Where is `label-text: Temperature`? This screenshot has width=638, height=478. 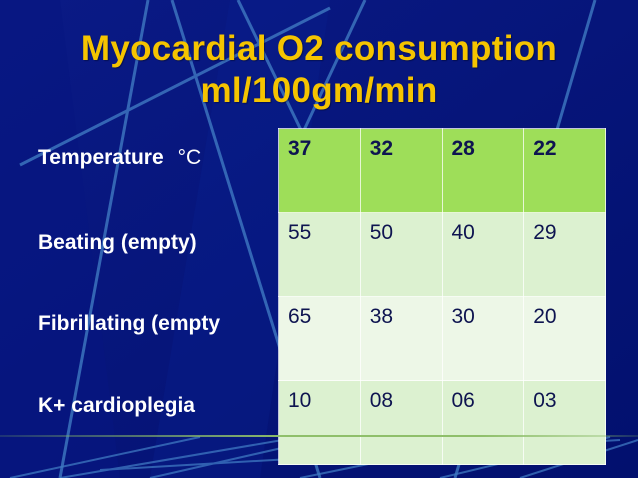 label-text: Temperature is located at coordinates (101, 157).